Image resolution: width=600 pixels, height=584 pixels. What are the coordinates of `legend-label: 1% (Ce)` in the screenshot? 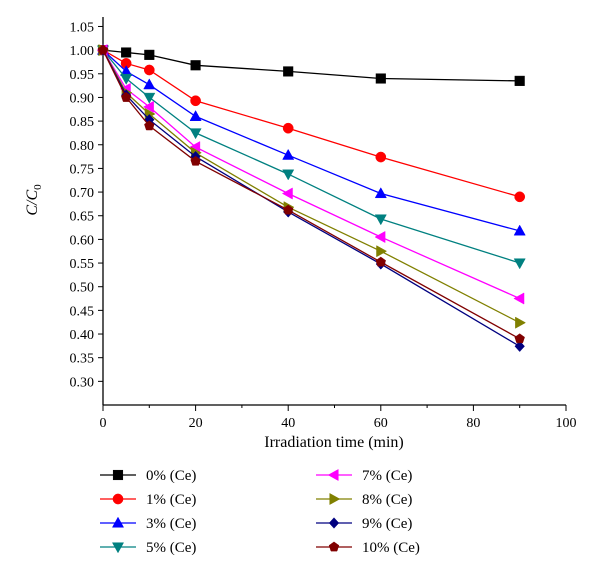 It's located at (171, 500).